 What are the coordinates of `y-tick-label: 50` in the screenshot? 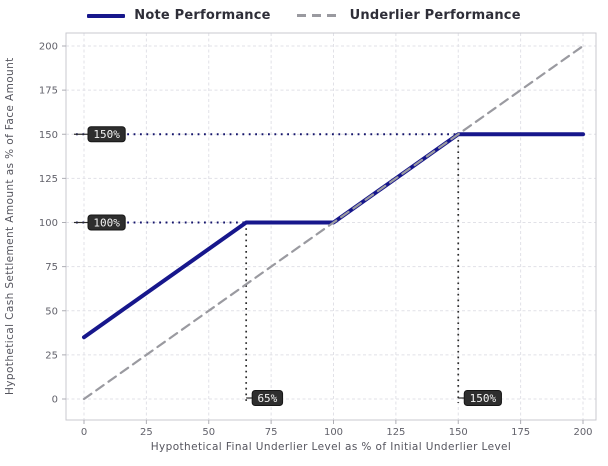 It's located at (51, 311).